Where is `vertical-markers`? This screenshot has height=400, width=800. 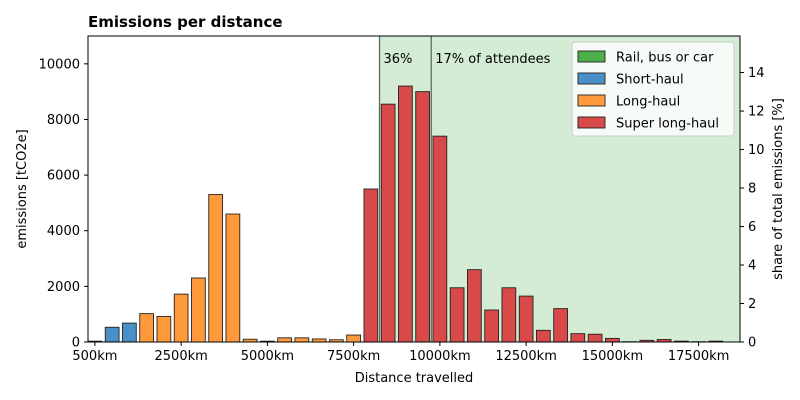
vertical-markers is located at coordinates (405, 189).